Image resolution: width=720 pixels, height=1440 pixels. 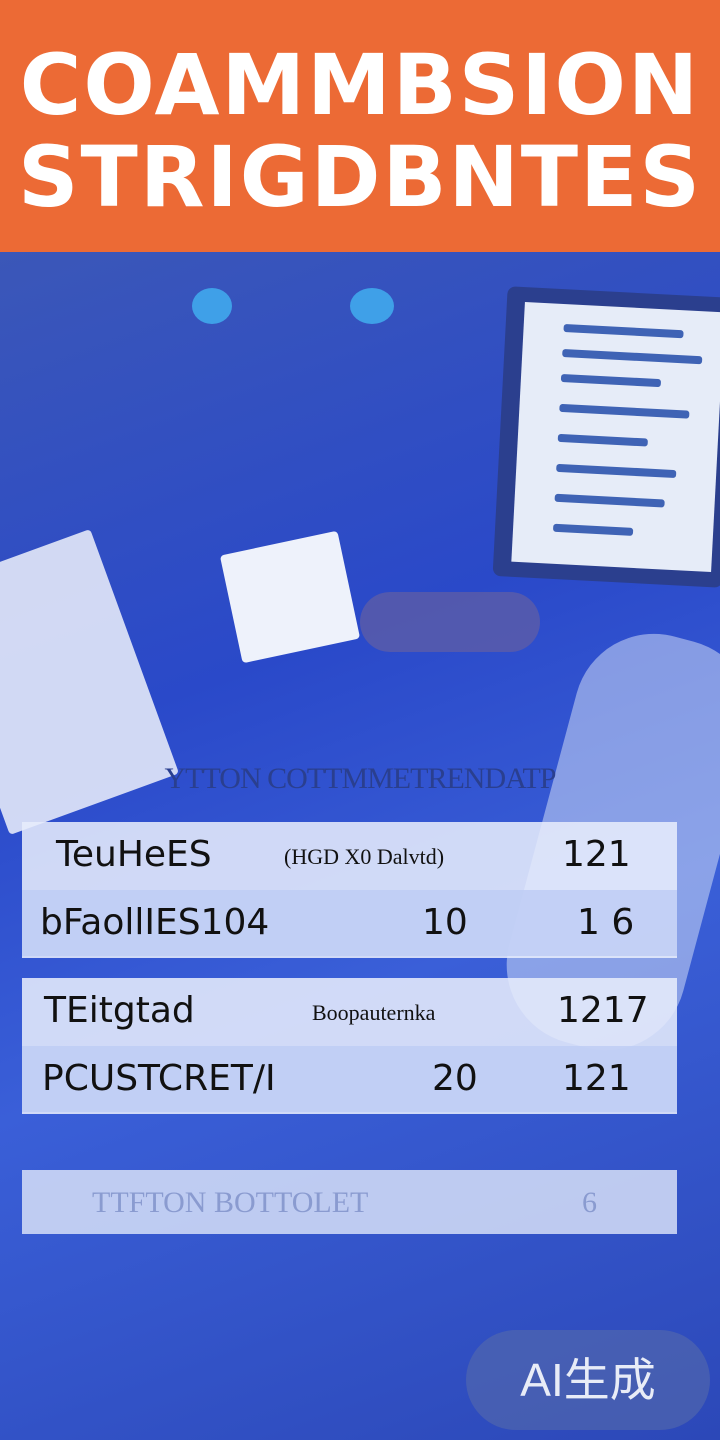 I want to click on row-label: TEitgtad, so click(x=119, y=1010).